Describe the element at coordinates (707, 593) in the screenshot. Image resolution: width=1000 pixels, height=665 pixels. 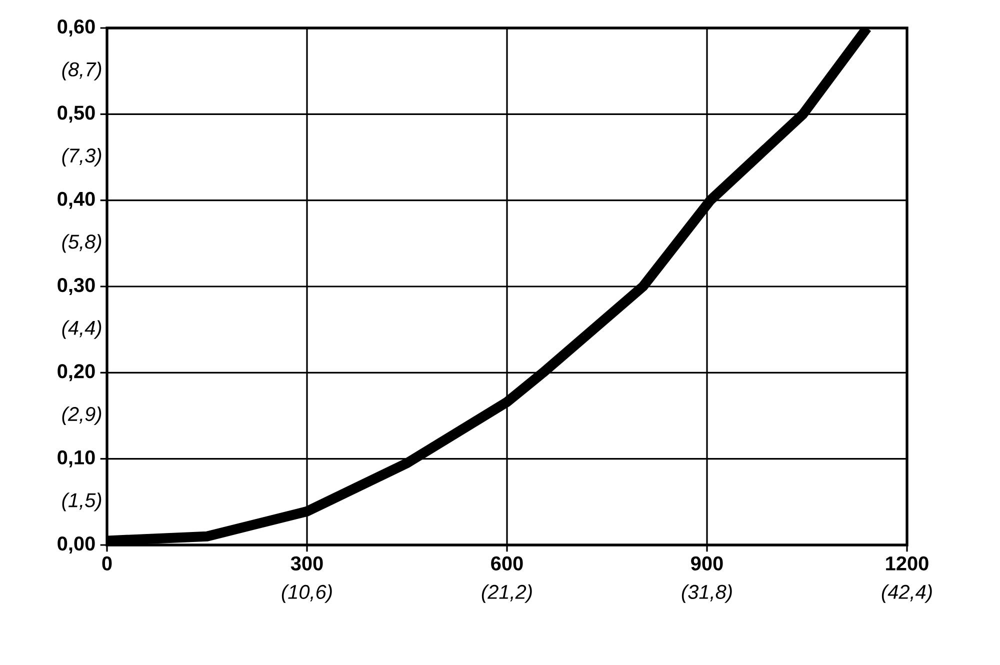
I see `x2-tick-label: (31,8)` at that location.